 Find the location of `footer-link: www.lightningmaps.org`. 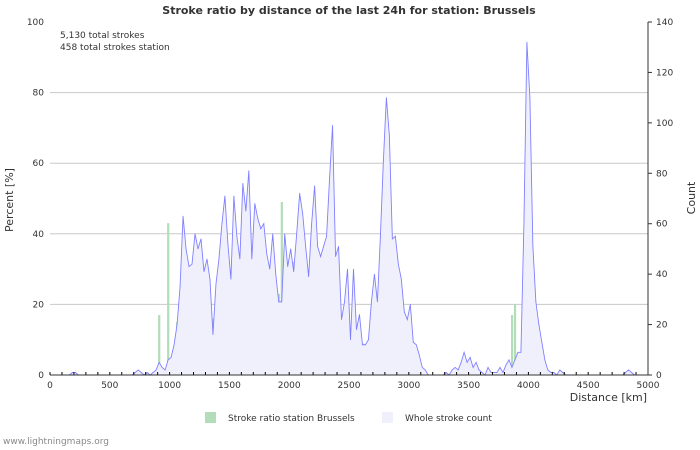

footer-link: www.lightningmaps.org is located at coordinates (56, 442).